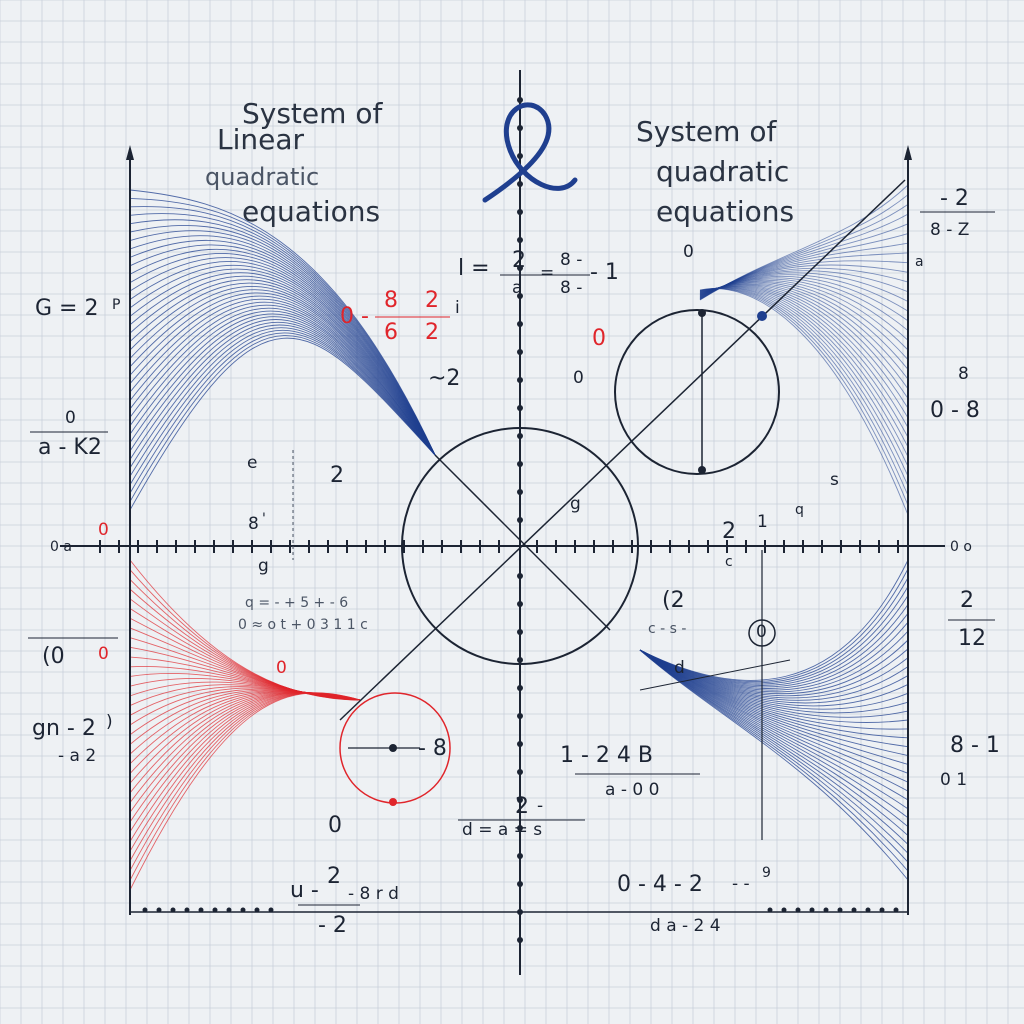 This screenshot has width=1024, height=1024. Describe the element at coordinates (335, 825) in the screenshot. I see `bottom-0: 0` at that location.